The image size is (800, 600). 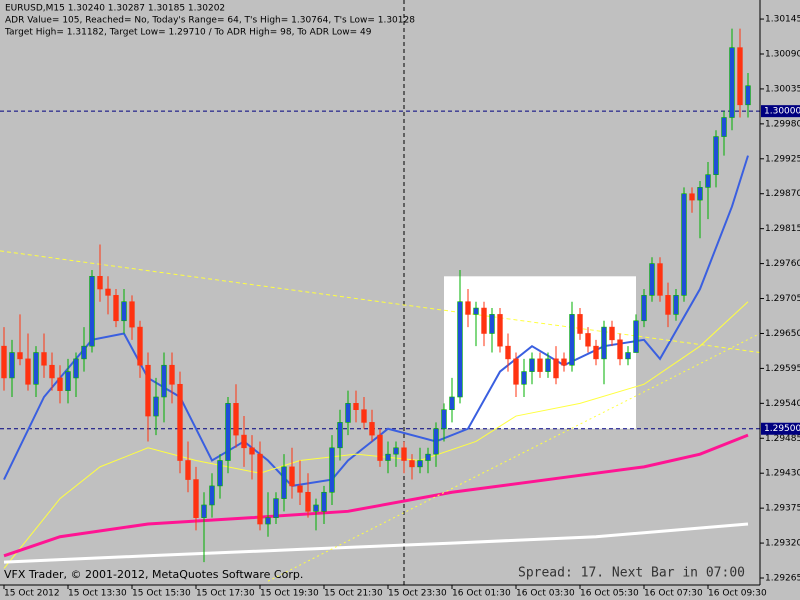 What do you see at coordinates (289, 594) in the screenshot?
I see `x-tick-label: 15 Oct 19:30` at bounding box center [289, 594].